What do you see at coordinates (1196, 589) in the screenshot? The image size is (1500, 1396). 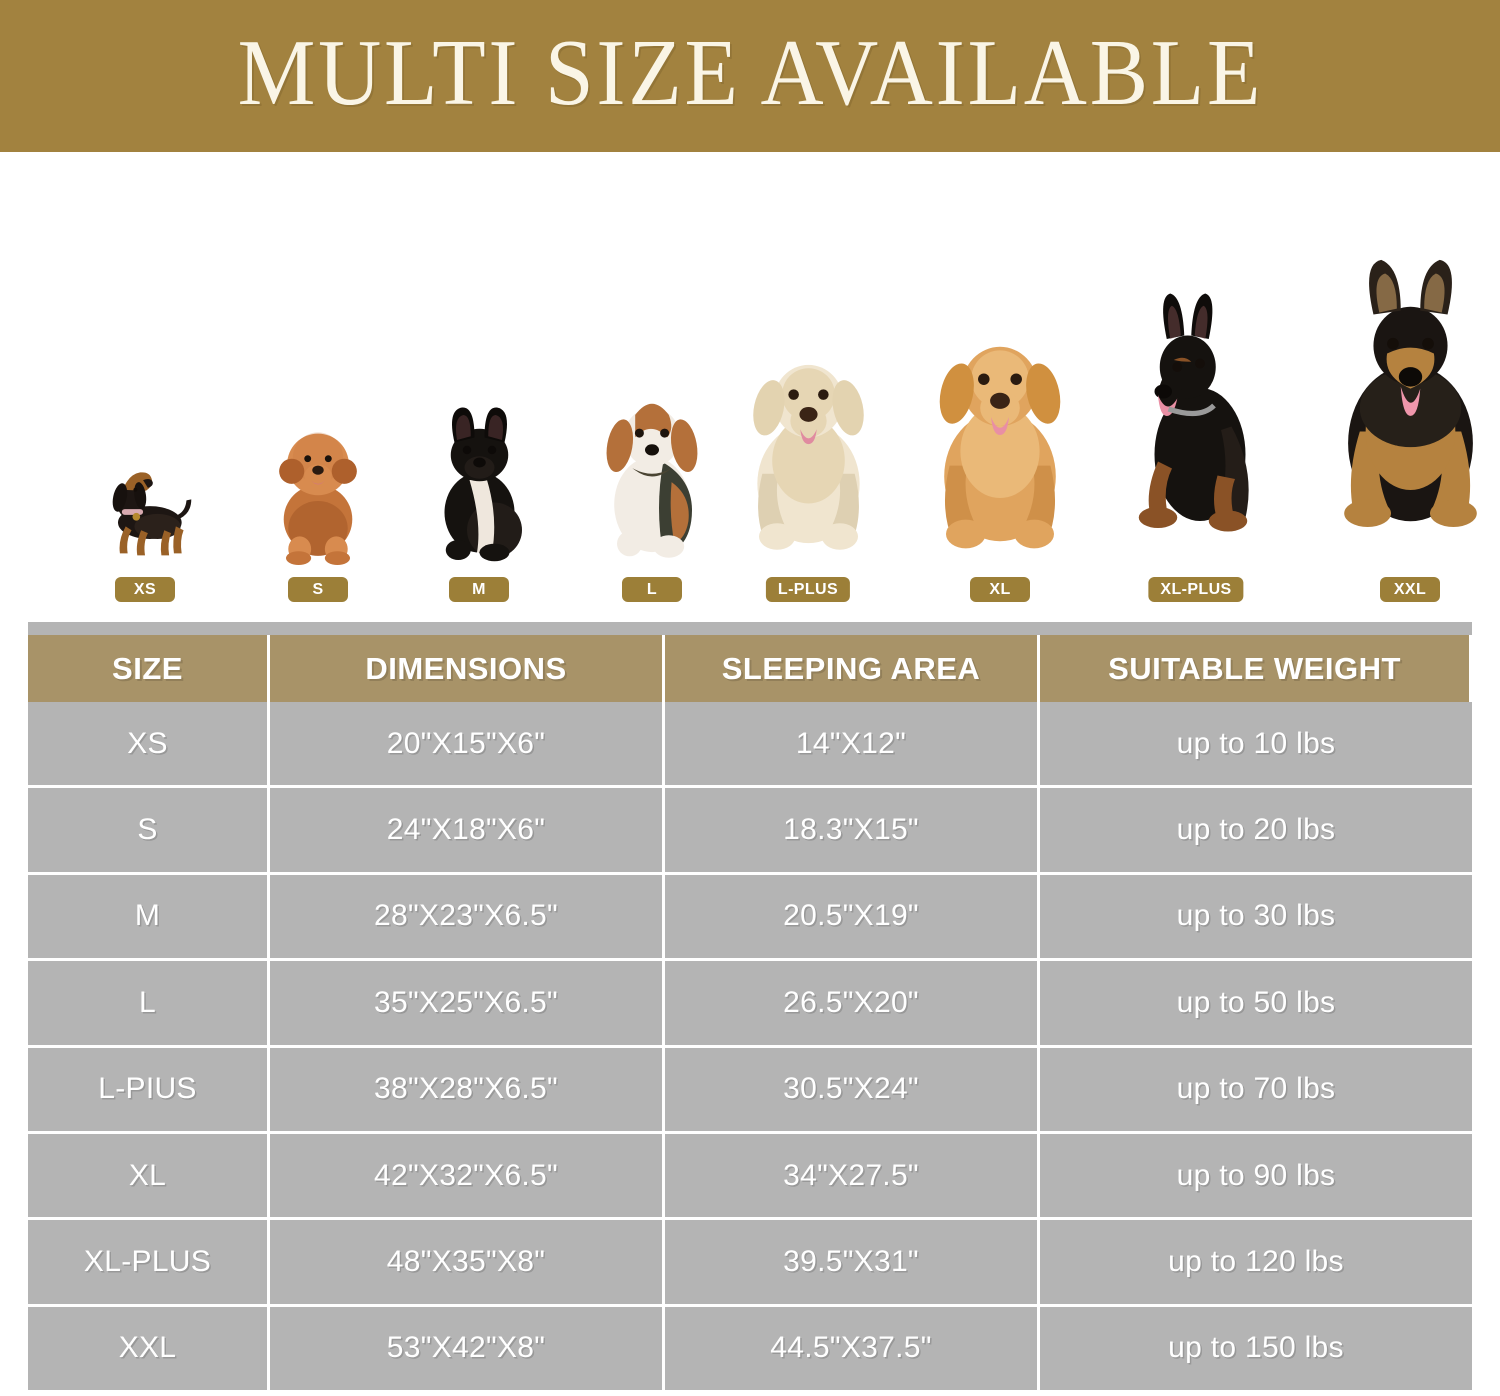 I see `size-badge-xl-plus: XL-PLUS` at bounding box center [1196, 589].